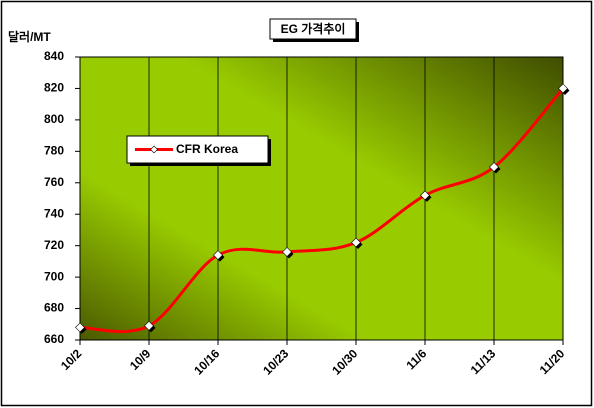 Image resolution: width=594 pixels, height=408 pixels. What do you see at coordinates (54, 339) in the screenshot?
I see `y-tick-label: 660` at bounding box center [54, 339].